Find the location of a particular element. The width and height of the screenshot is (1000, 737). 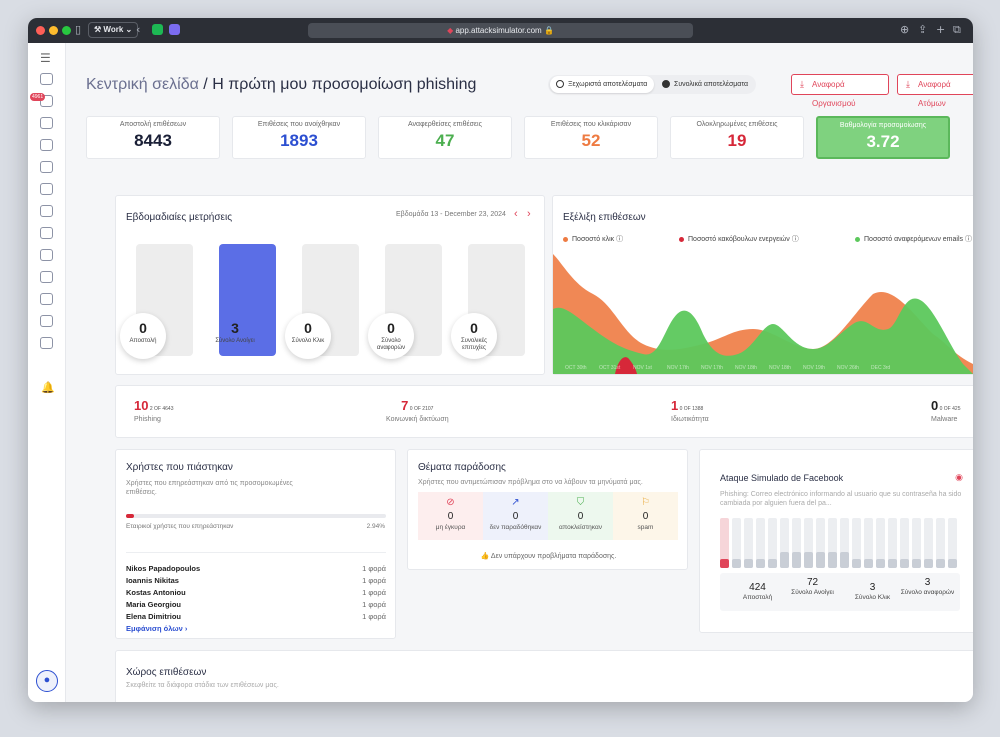

bell-icon: 🔔 is located at coordinates (48, 388).